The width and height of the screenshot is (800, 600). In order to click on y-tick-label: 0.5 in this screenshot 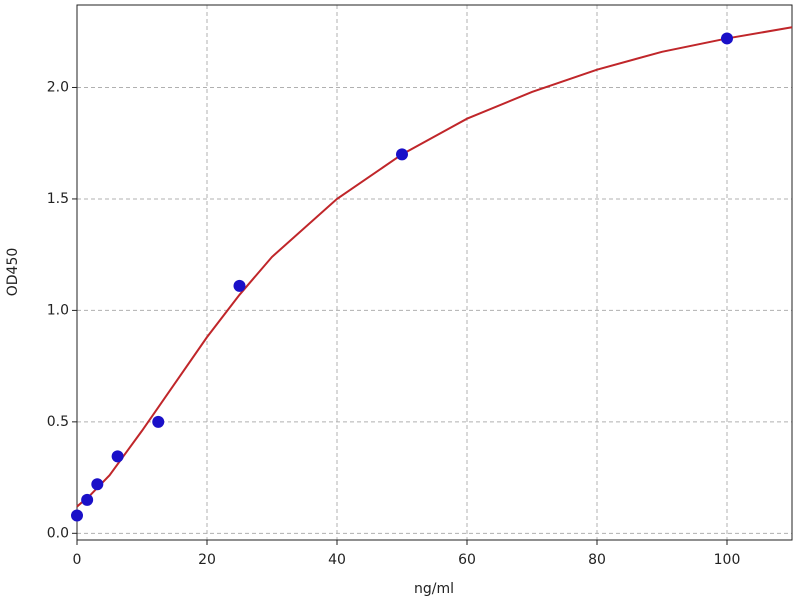, I will do `click(58, 422)`.